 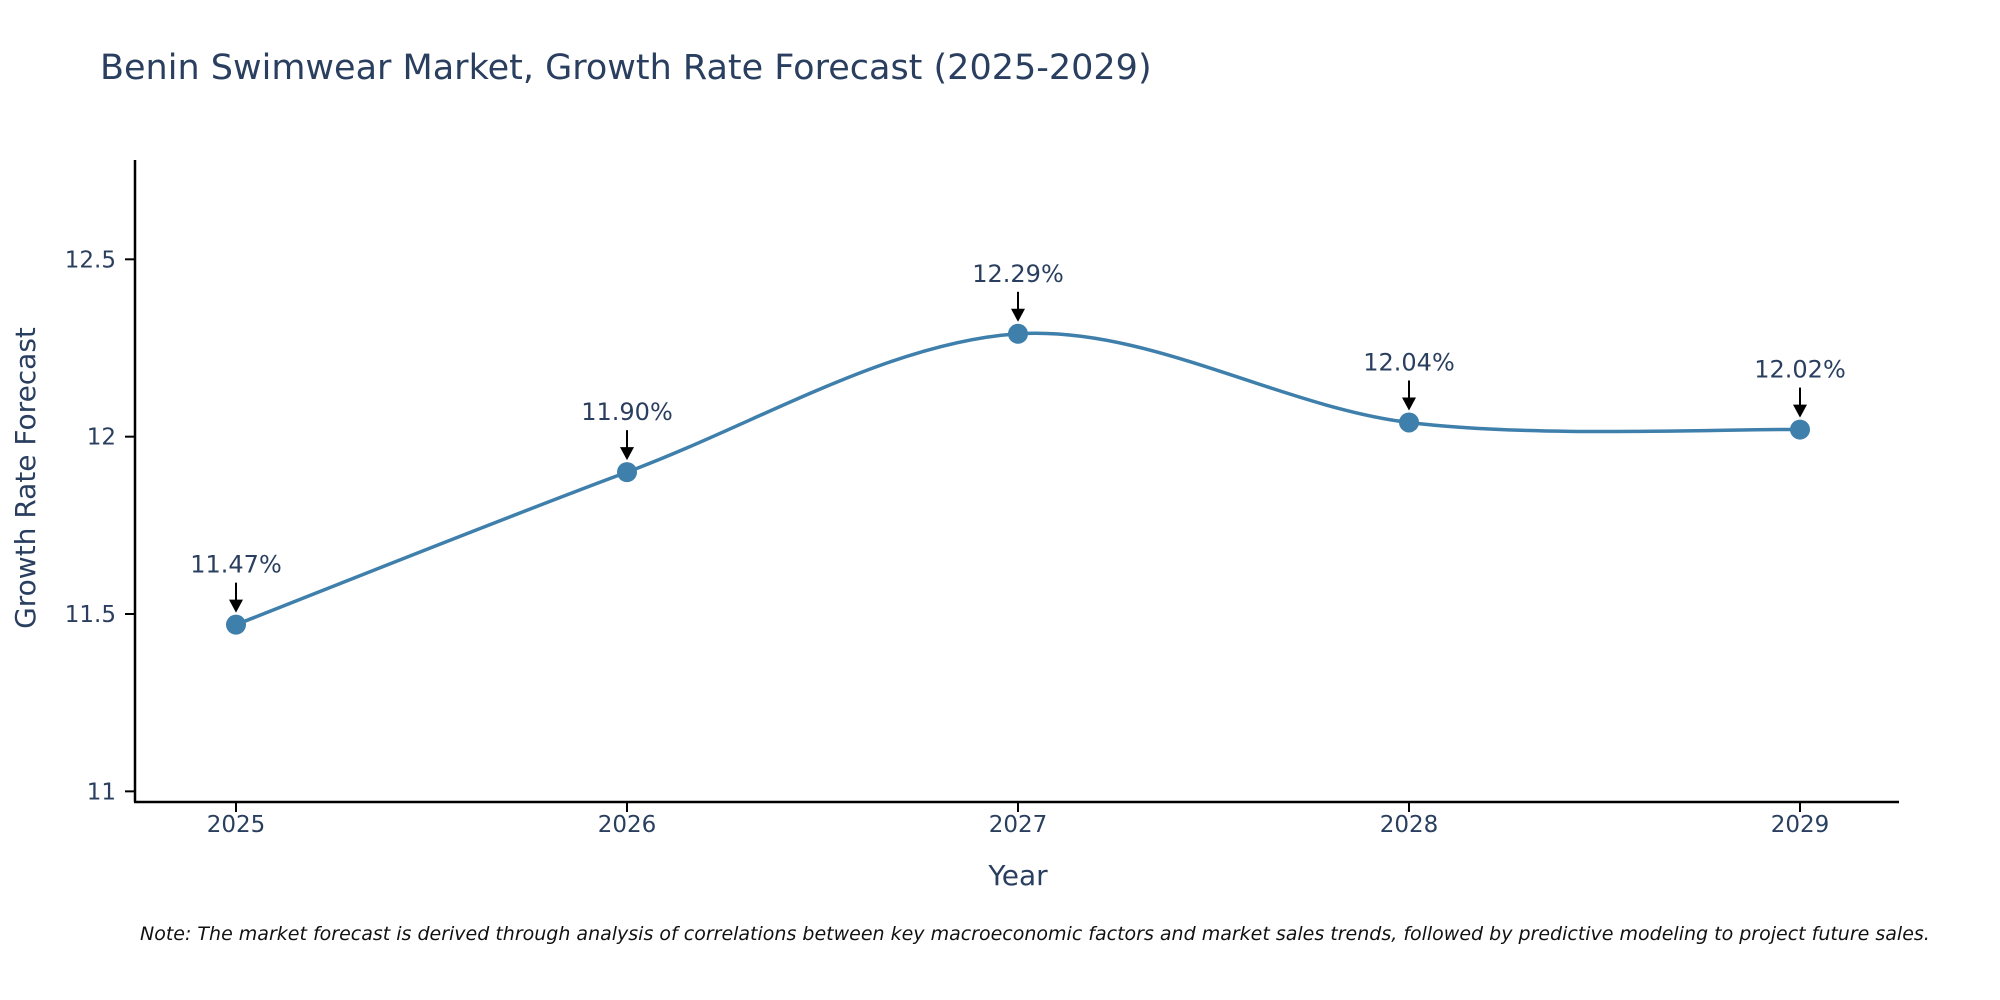 What do you see at coordinates (1409, 362) in the screenshot?
I see `data-label: 12.04%` at bounding box center [1409, 362].